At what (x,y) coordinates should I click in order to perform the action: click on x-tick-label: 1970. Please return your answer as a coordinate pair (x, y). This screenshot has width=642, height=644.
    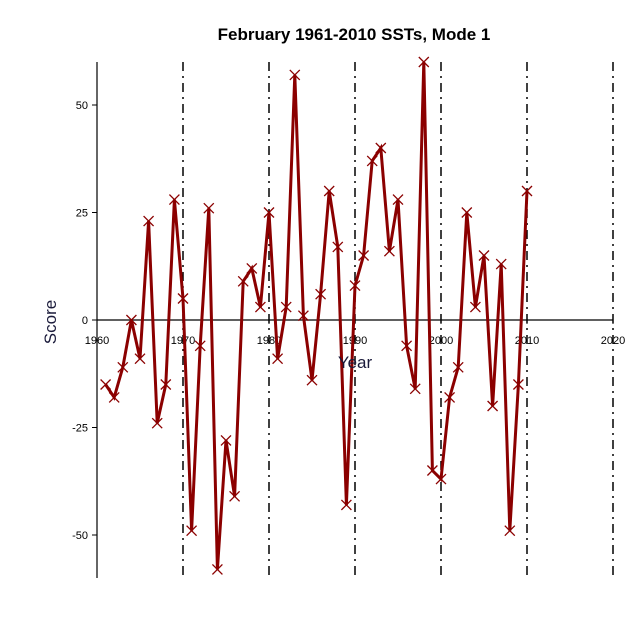
    Looking at the image, I should click on (183, 341).